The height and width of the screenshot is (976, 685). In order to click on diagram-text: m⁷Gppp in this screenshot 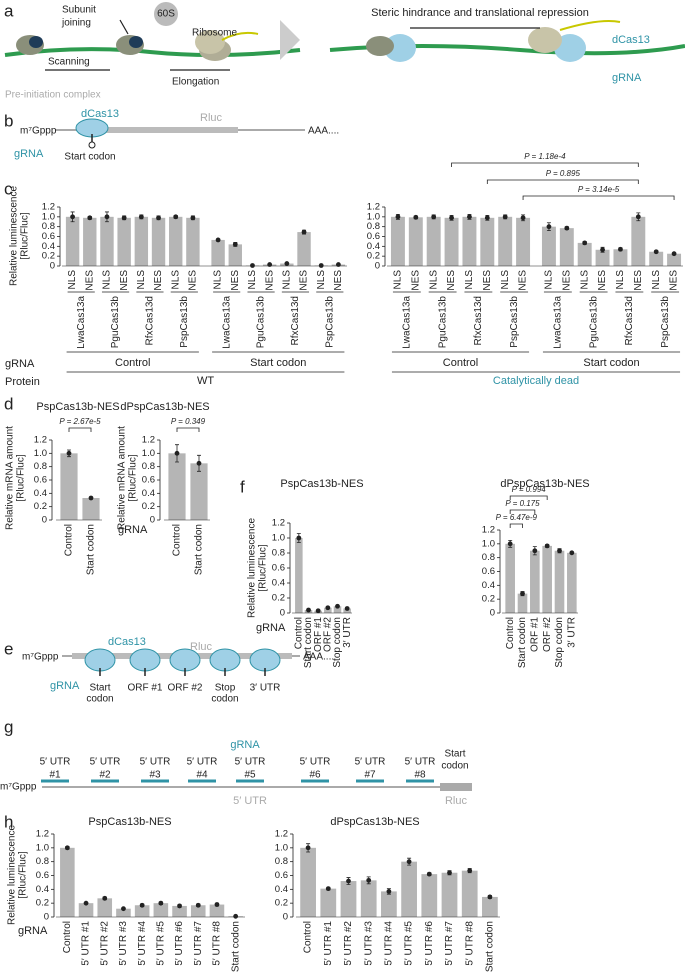, I will do `click(38, 131)`.